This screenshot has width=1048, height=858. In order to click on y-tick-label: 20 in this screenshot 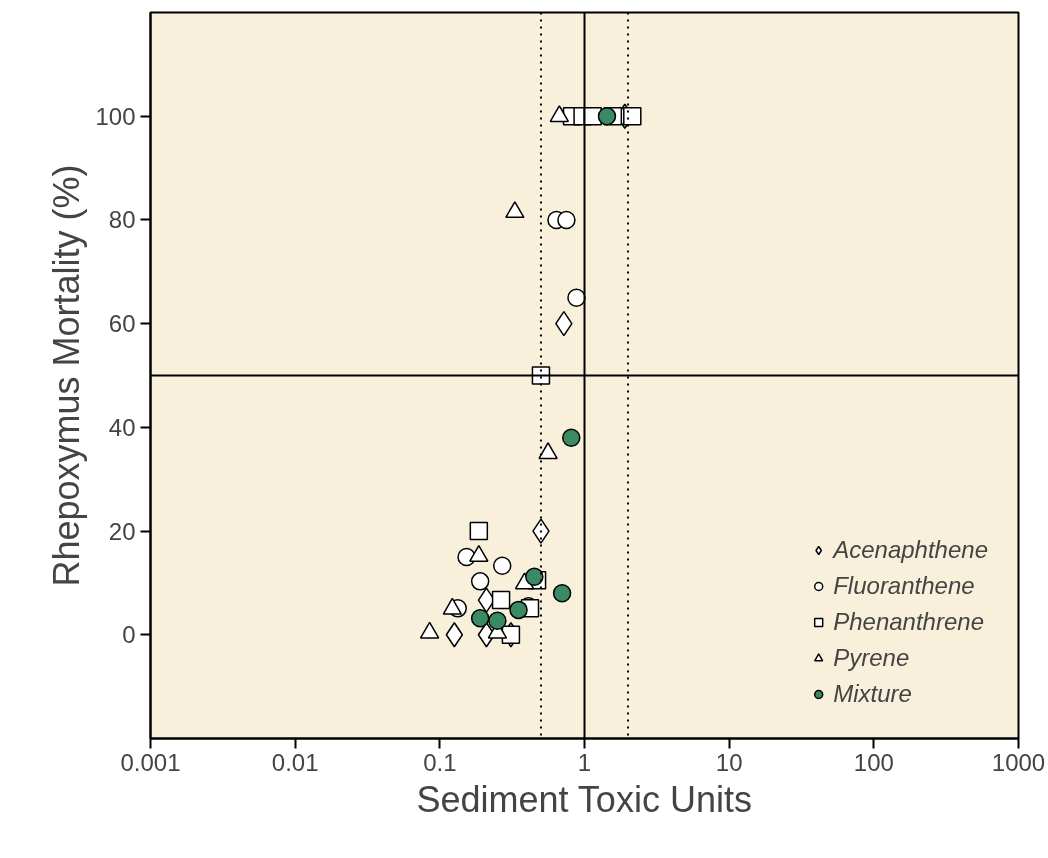, I will do `click(122, 531)`.